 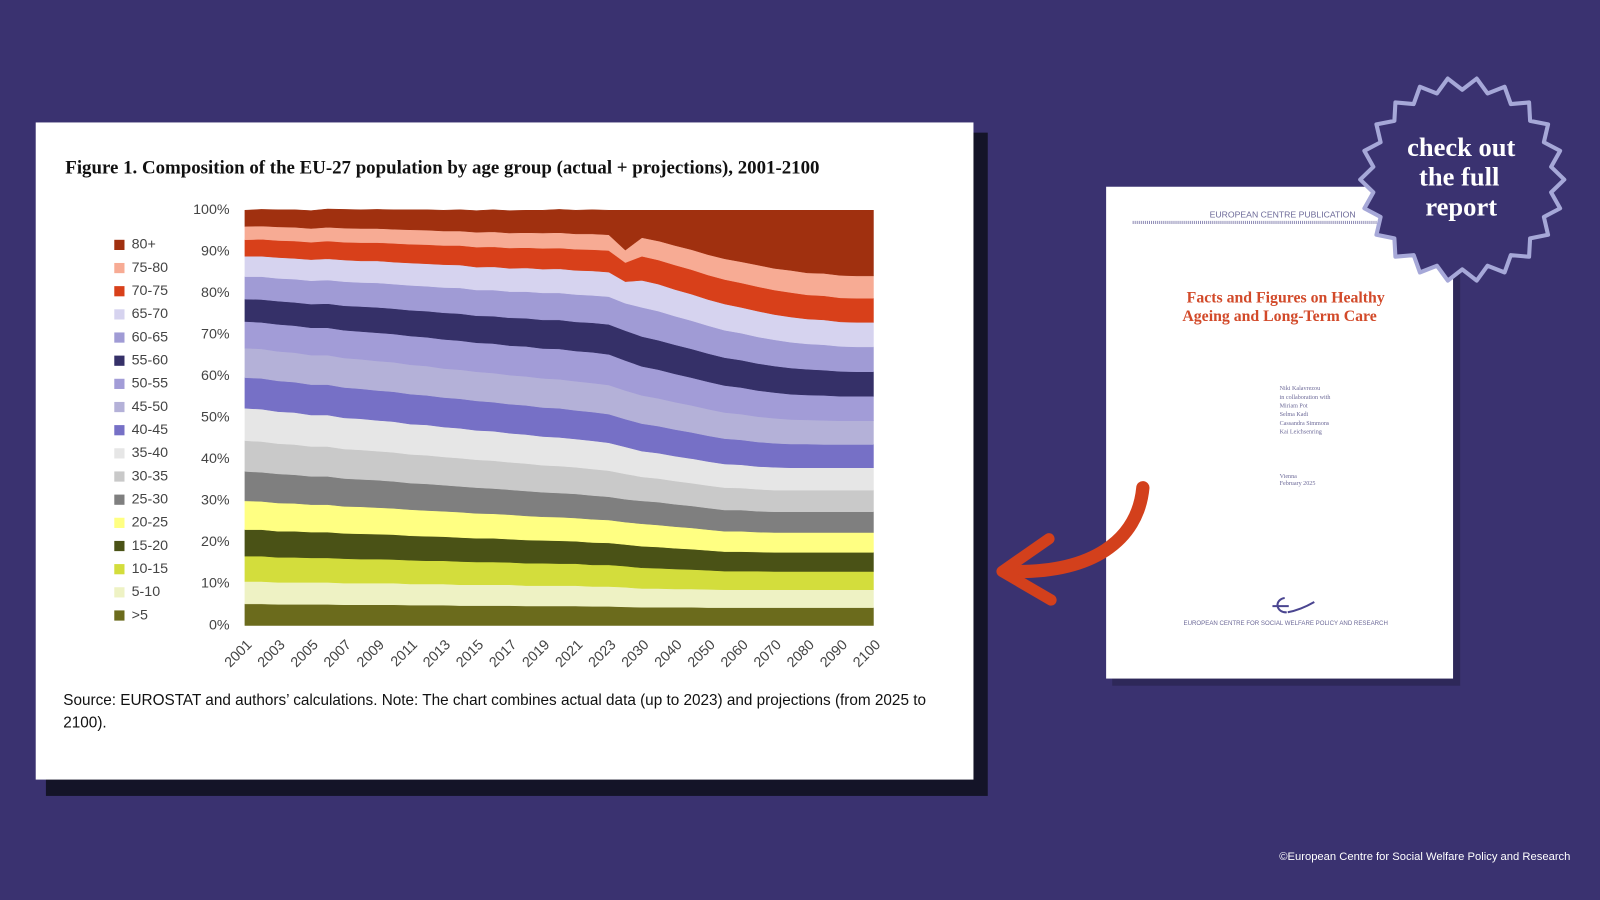 What do you see at coordinates (215, 252) in the screenshot?
I see `y-tick-label: 90%` at bounding box center [215, 252].